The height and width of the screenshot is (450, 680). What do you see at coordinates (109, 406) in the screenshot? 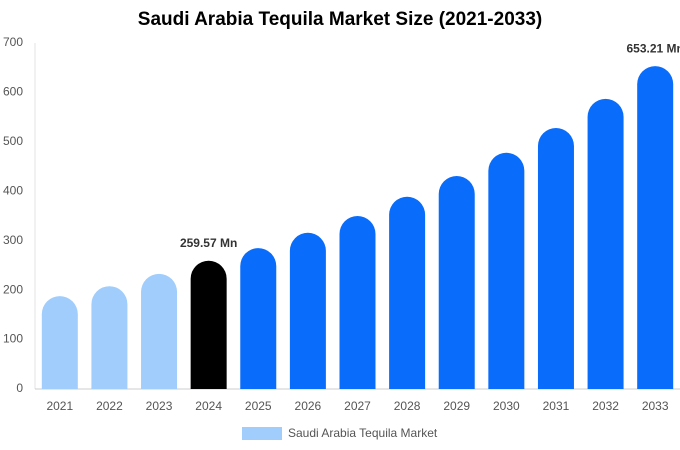
I see `x-tick-label: 2022` at bounding box center [109, 406].